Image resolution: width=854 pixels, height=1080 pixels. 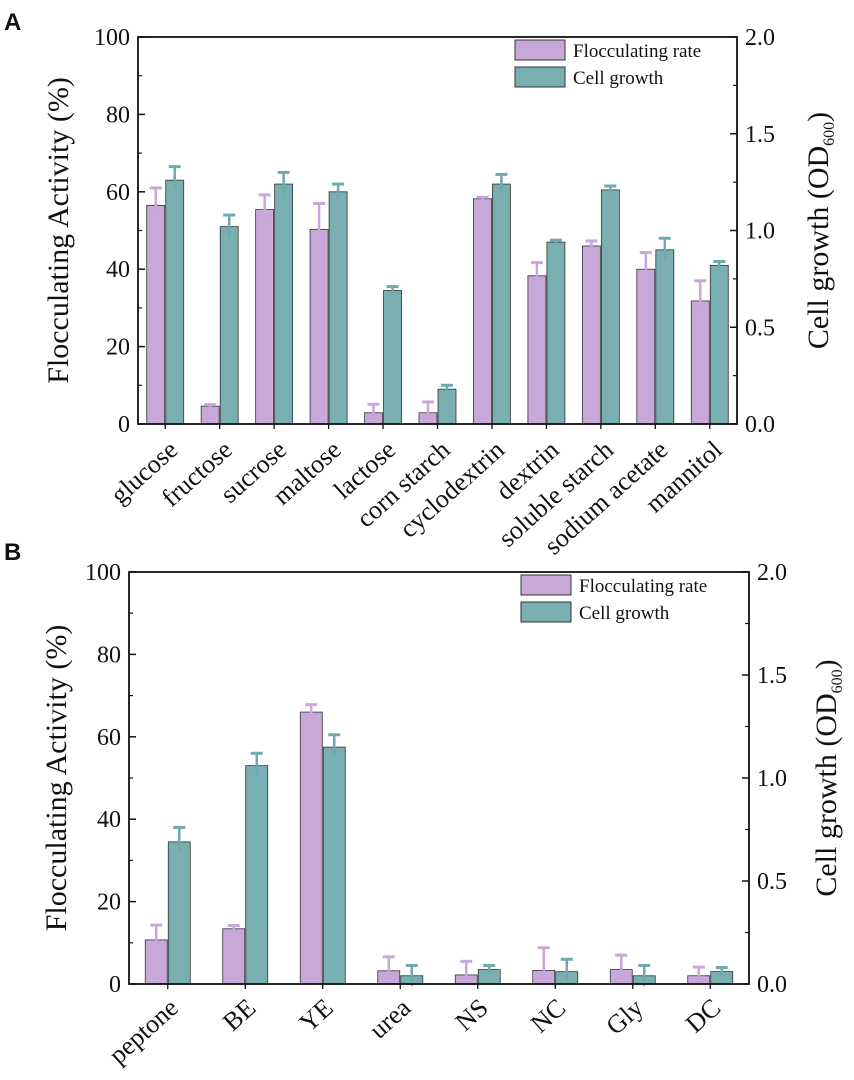 What do you see at coordinates (548, 1016) in the screenshot?
I see `x-tick-label: NC` at bounding box center [548, 1016].